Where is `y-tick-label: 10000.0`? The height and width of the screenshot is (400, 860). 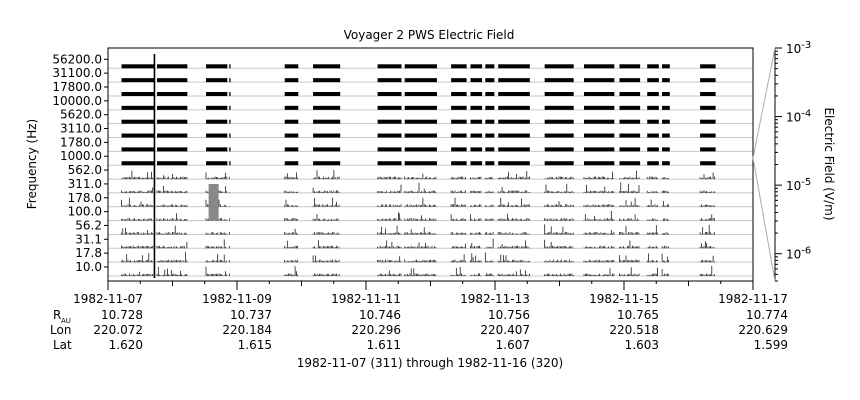 y-tick-label: 10000.0 is located at coordinates (77, 101).